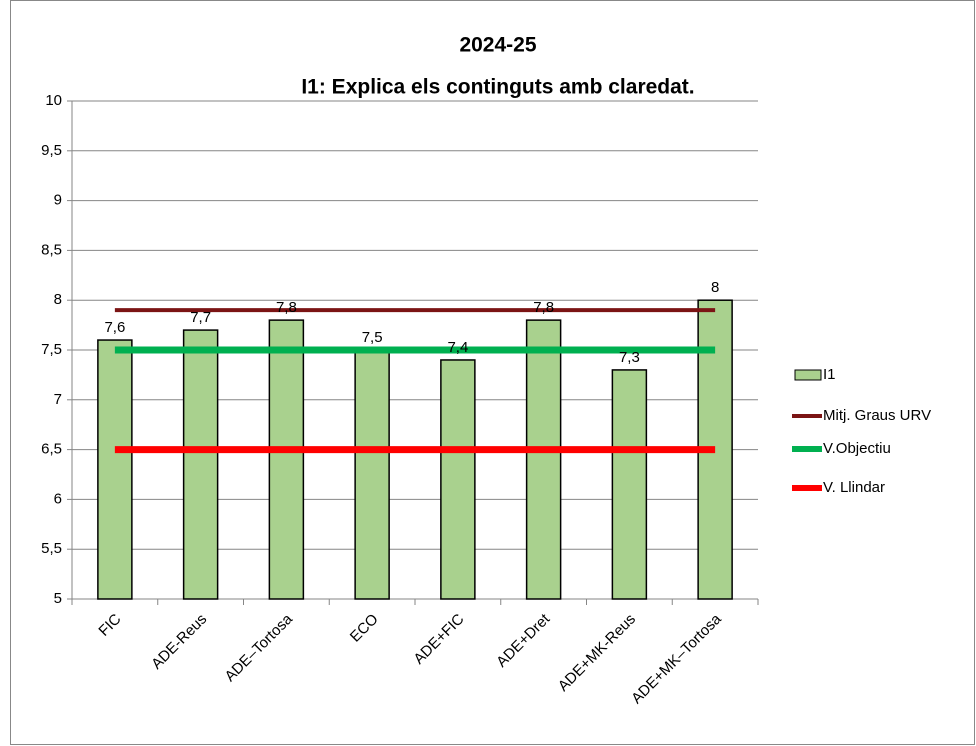  Describe the element at coordinates (58, 498) in the screenshot. I see `y-tick-label: 6` at that location.